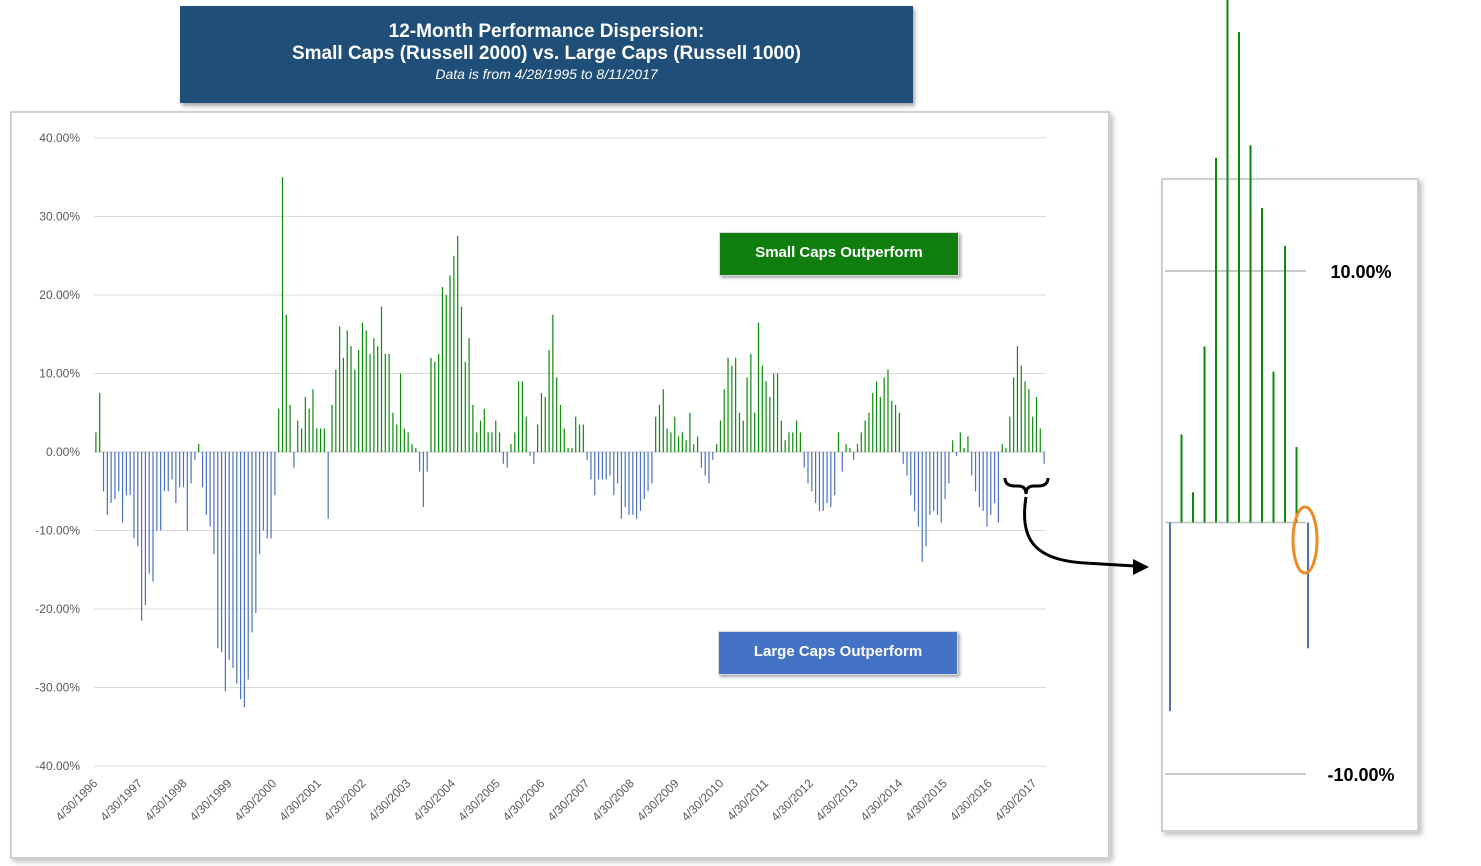 The height and width of the screenshot is (866, 1481). I want to click on main-x-tick-label: 4/30/2006, so click(524, 800).